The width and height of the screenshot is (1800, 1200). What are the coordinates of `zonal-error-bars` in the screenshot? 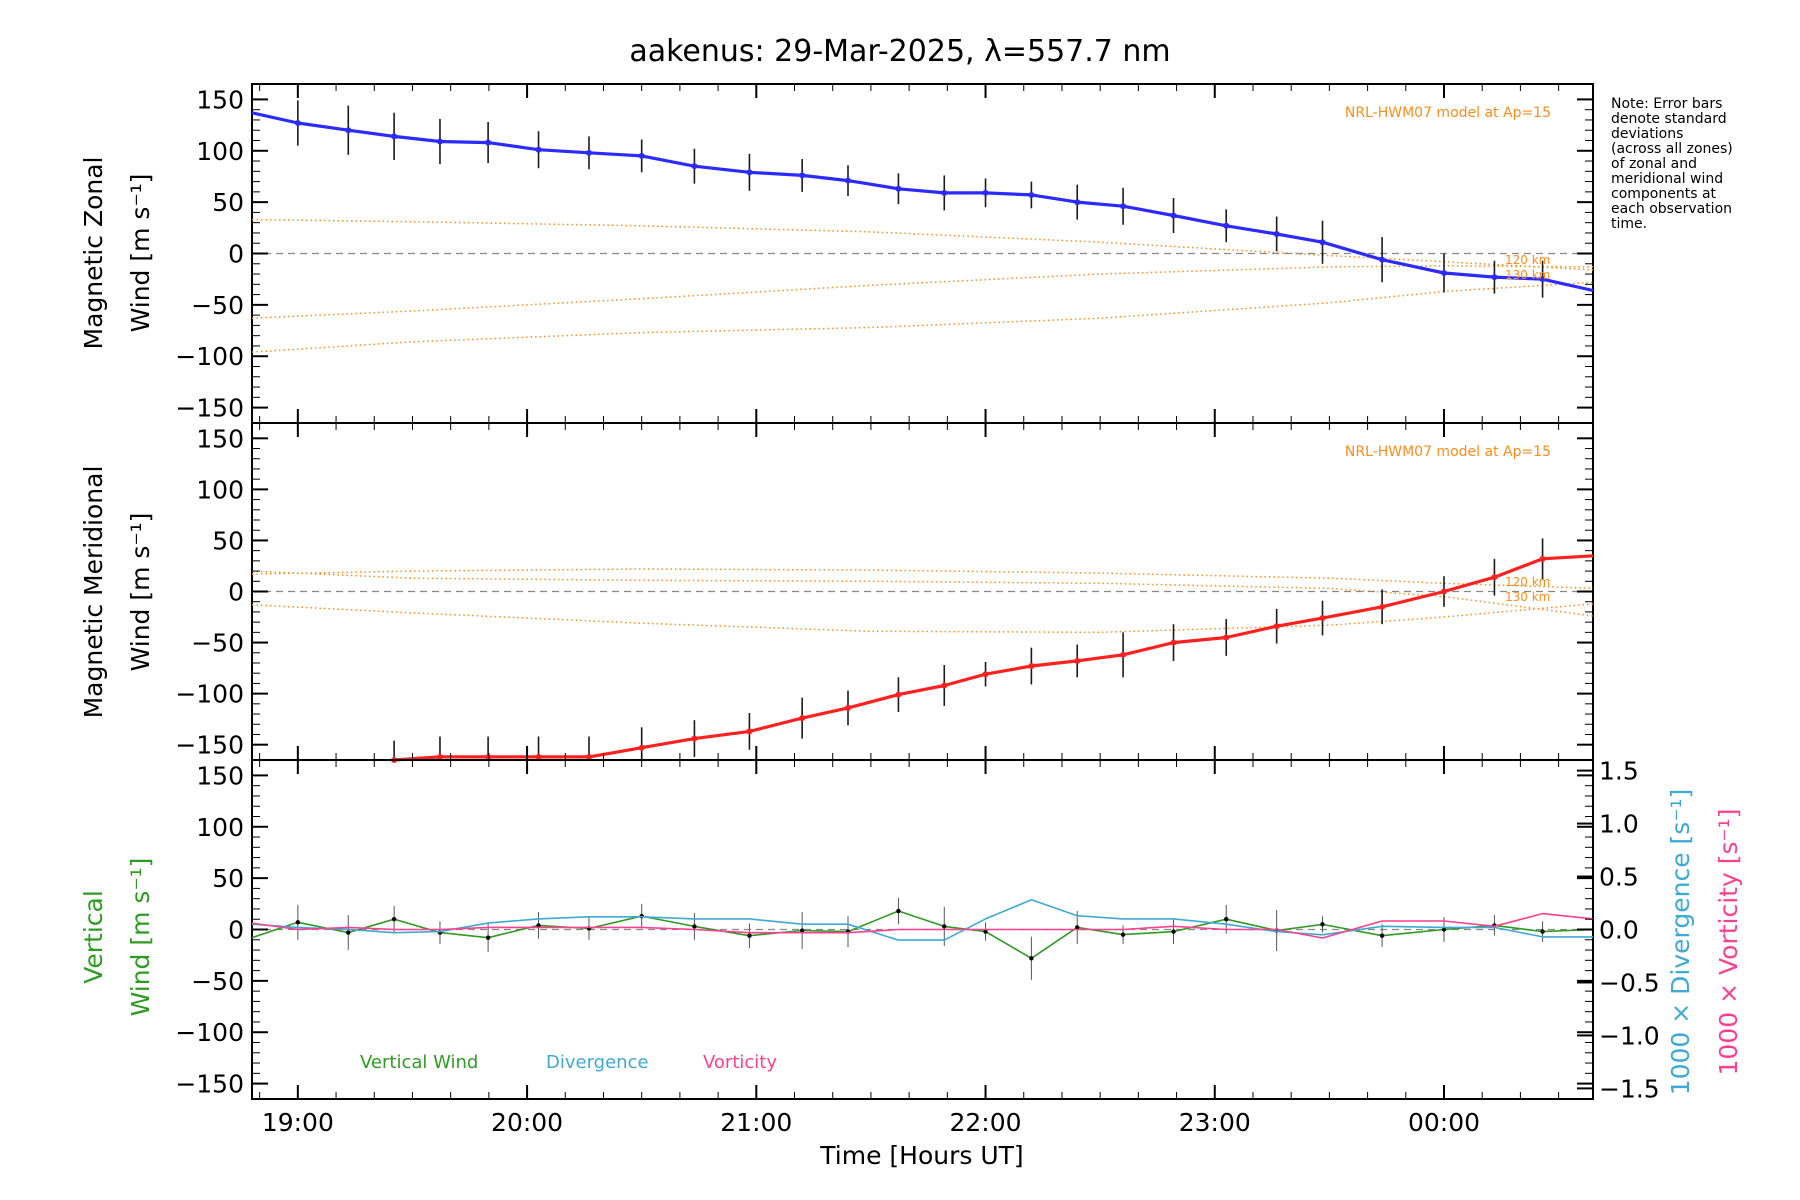 It's located at (920, 199).